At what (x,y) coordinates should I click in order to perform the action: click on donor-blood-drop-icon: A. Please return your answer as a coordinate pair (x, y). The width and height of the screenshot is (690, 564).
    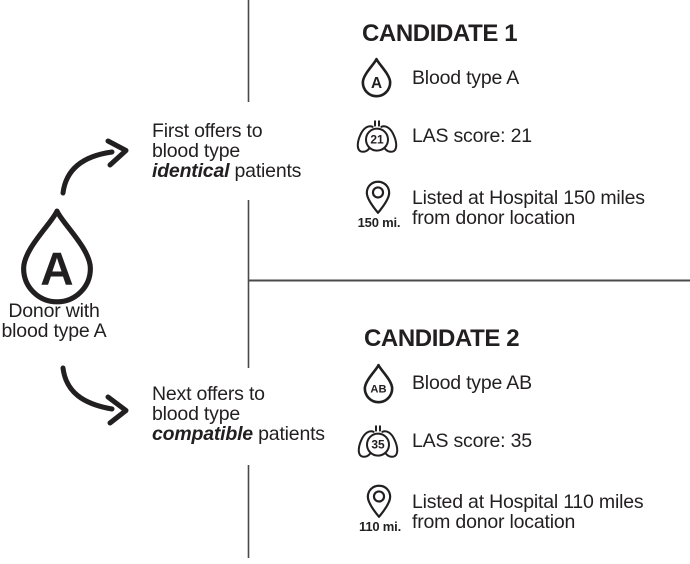
    Looking at the image, I should click on (57, 256).